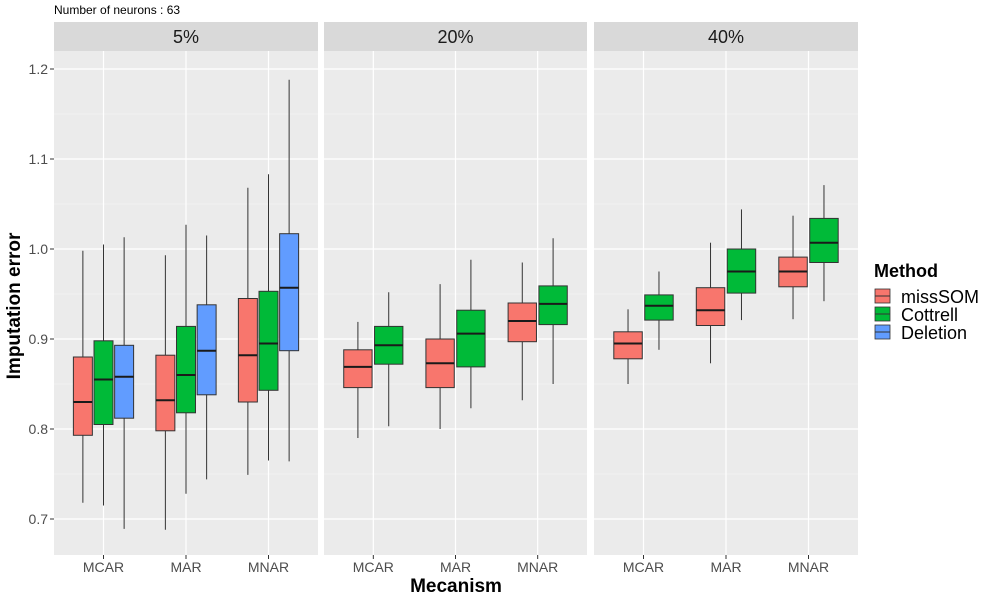  What do you see at coordinates (906, 271) in the screenshot?
I see `legend-title: Method` at bounding box center [906, 271].